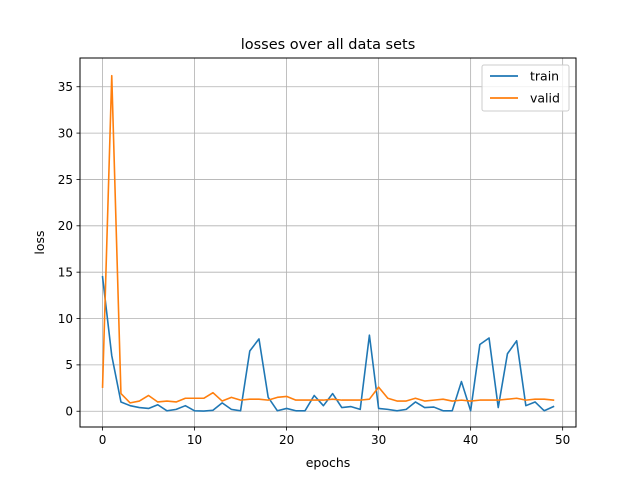 Image resolution: width=640 pixels, height=480 pixels. I want to click on x-tick-label: 20, so click(286, 440).